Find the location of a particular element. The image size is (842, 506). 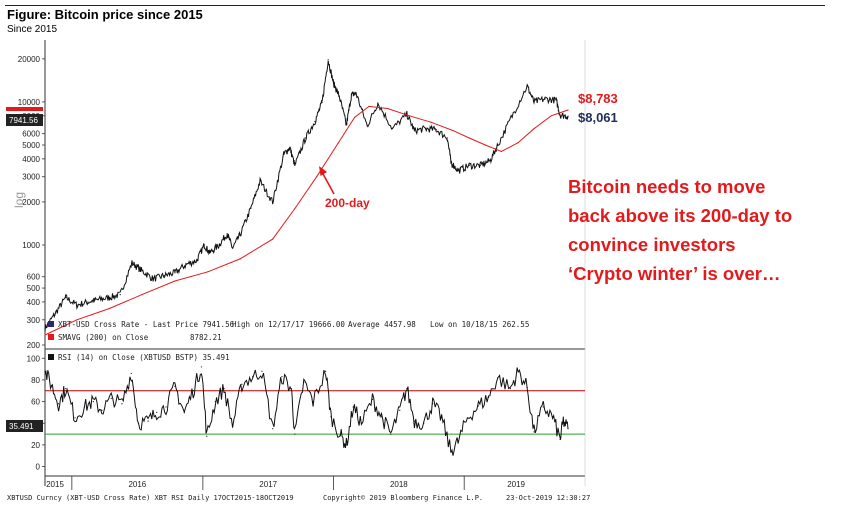

price-tick-label: 400 is located at coordinates (34, 302).